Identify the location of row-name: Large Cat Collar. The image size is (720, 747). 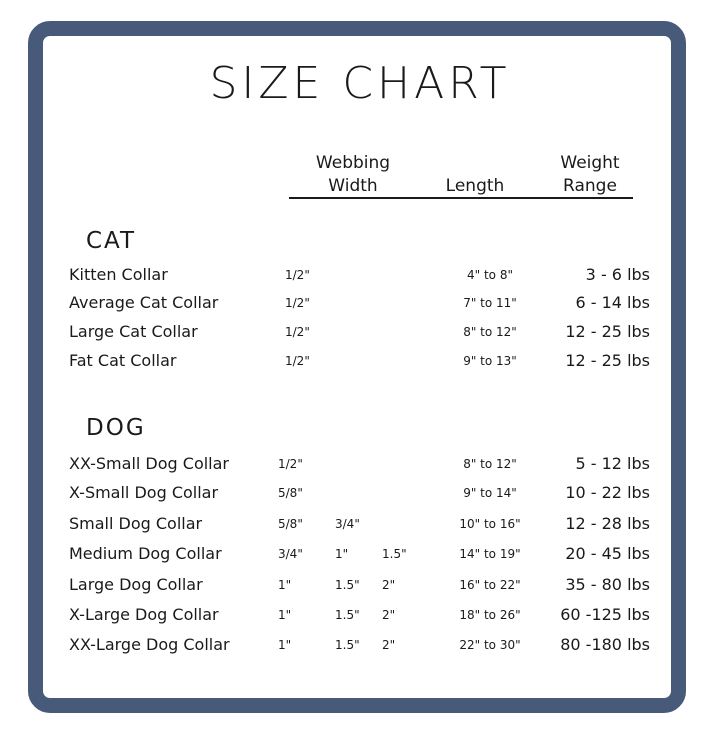
(133, 331).